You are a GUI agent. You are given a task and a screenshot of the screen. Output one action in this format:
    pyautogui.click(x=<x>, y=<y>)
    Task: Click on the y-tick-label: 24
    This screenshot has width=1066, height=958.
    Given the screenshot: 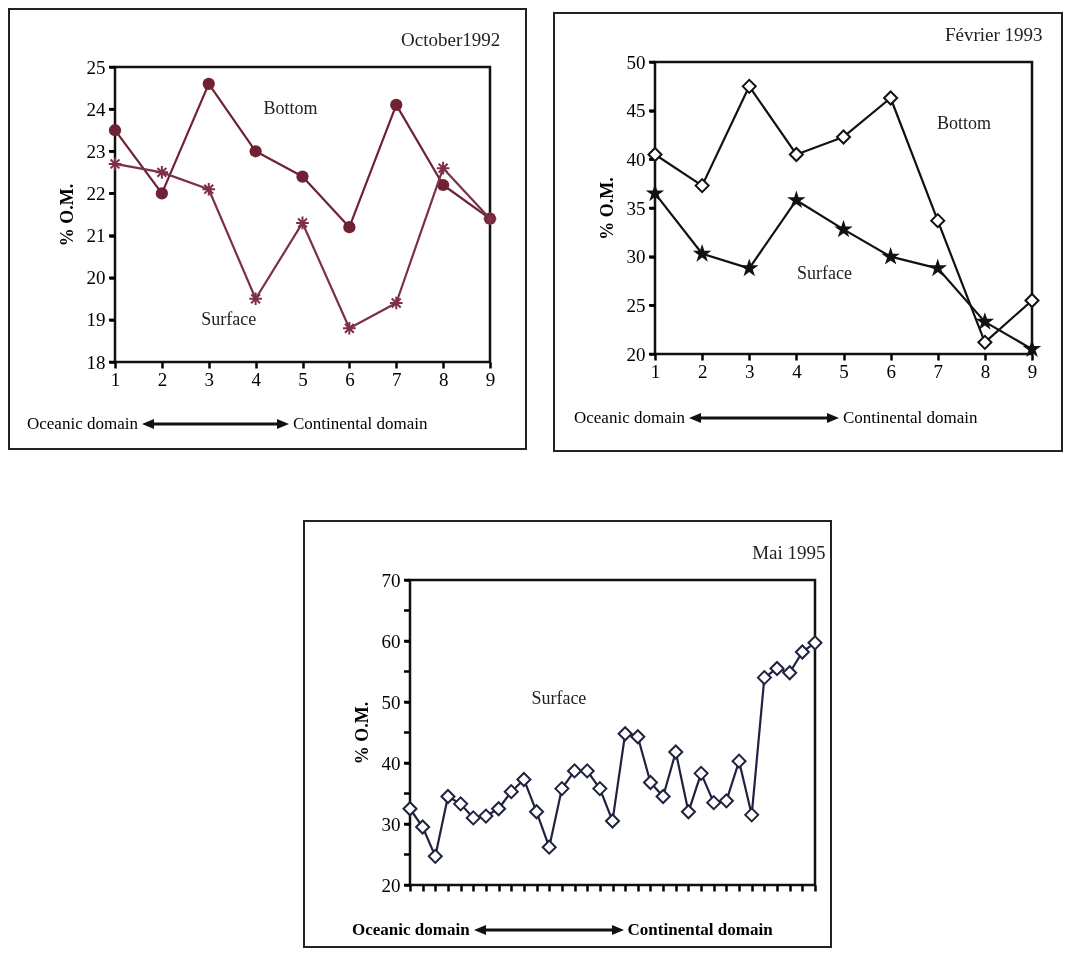 What is the action you would take?
    pyautogui.click(x=96, y=109)
    